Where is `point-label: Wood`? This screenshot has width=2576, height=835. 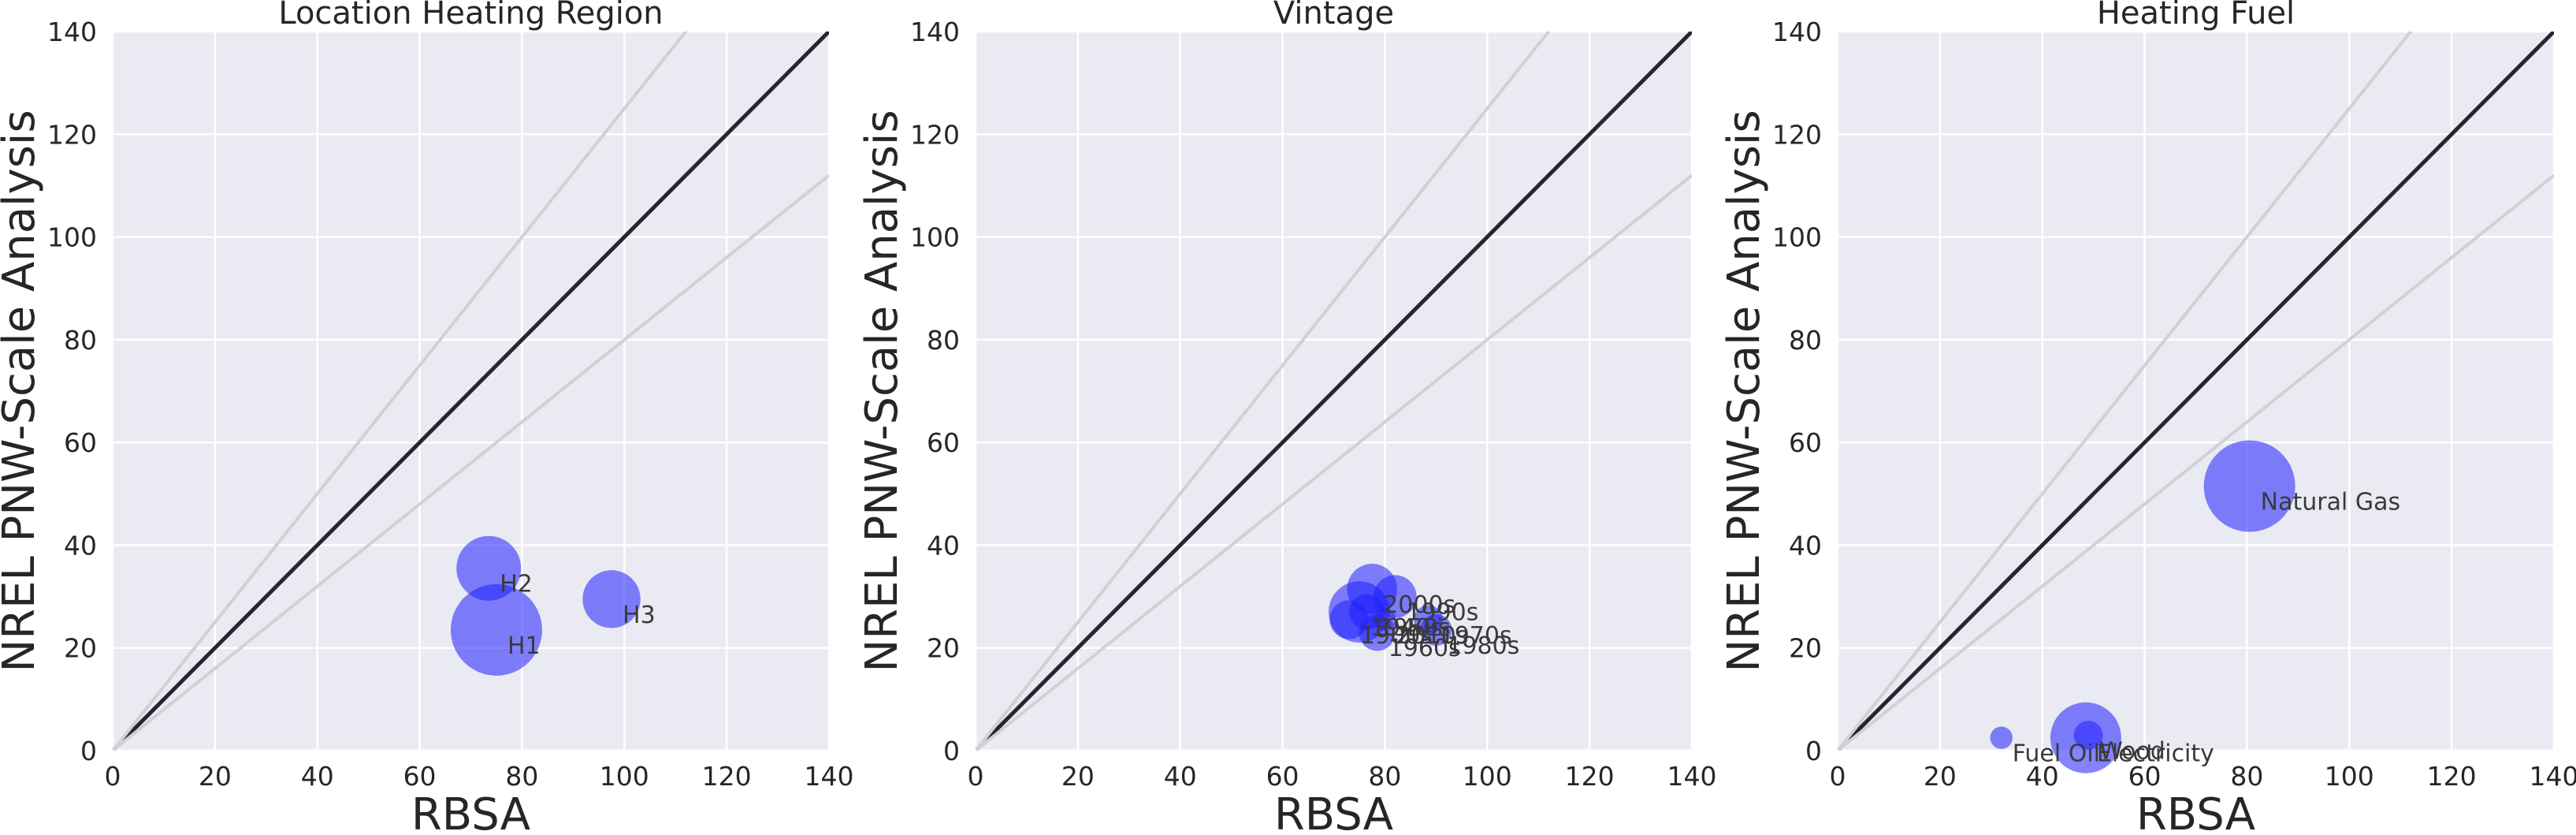
point-label: Wood is located at coordinates (2132, 751).